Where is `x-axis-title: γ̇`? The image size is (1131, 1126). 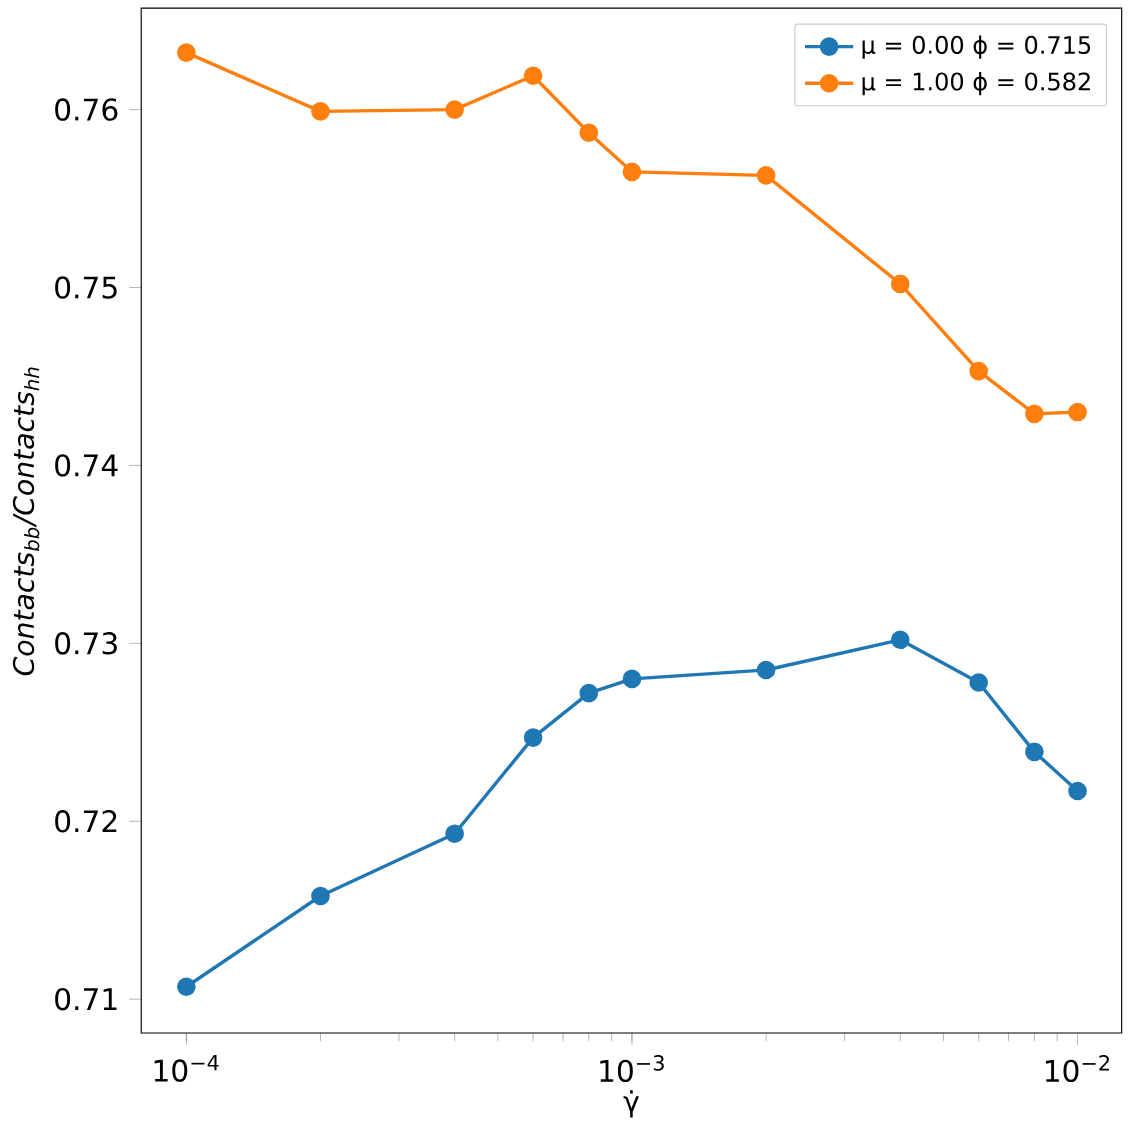 x-axis-title: γ̇ is located at coordinates (631, 1104).